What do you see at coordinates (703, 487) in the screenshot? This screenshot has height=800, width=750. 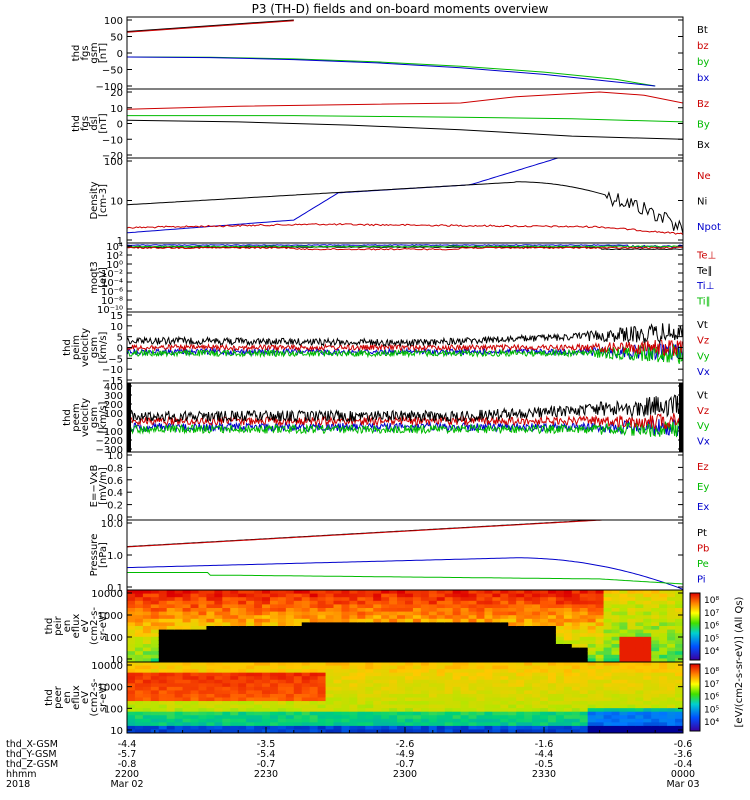 I see `legend-ey: Ey` at bounding box center [703, 487].